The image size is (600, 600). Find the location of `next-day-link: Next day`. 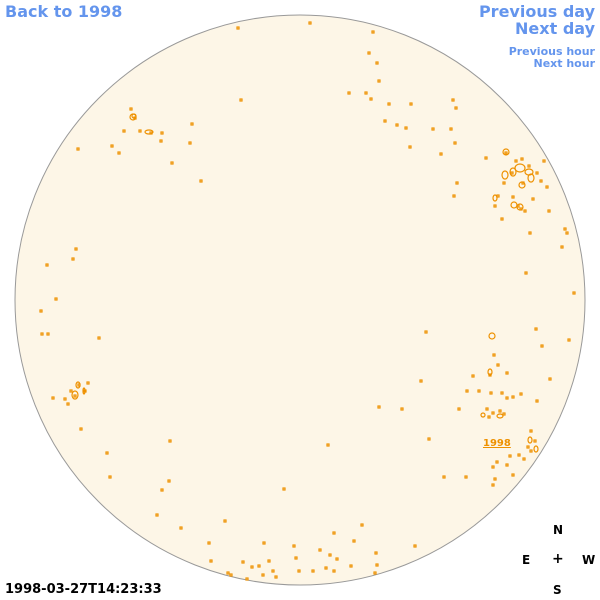

next-day-link: Next day is located at coordinates (555, 28).